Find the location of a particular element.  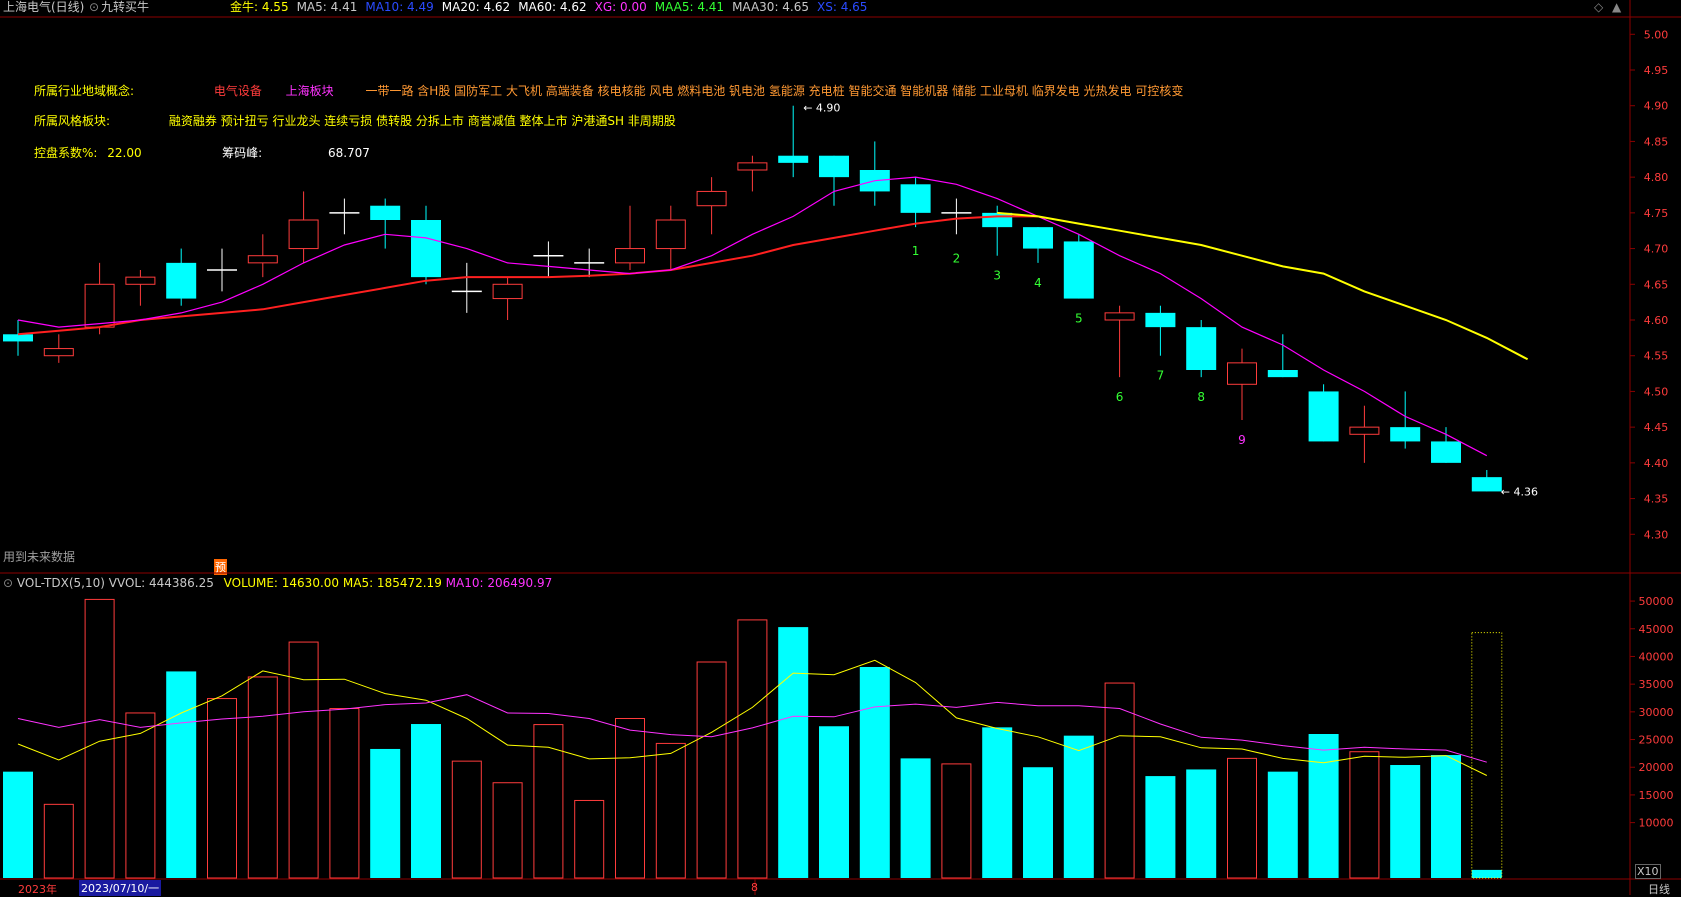

future-data-note: 用到未来数据 is located at coordinates (39, 557).